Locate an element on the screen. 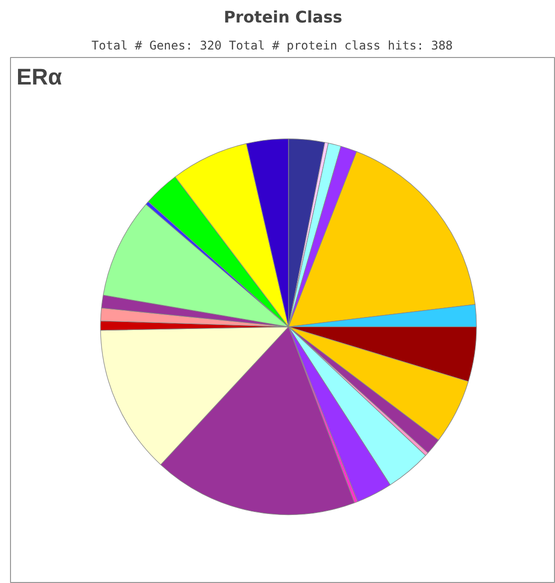 The width and height of the screenshot is (555, 583). chart-subtitle: Total # Genes: 320 Total # protein class hits: 388 is located at coordinates (272, 45).